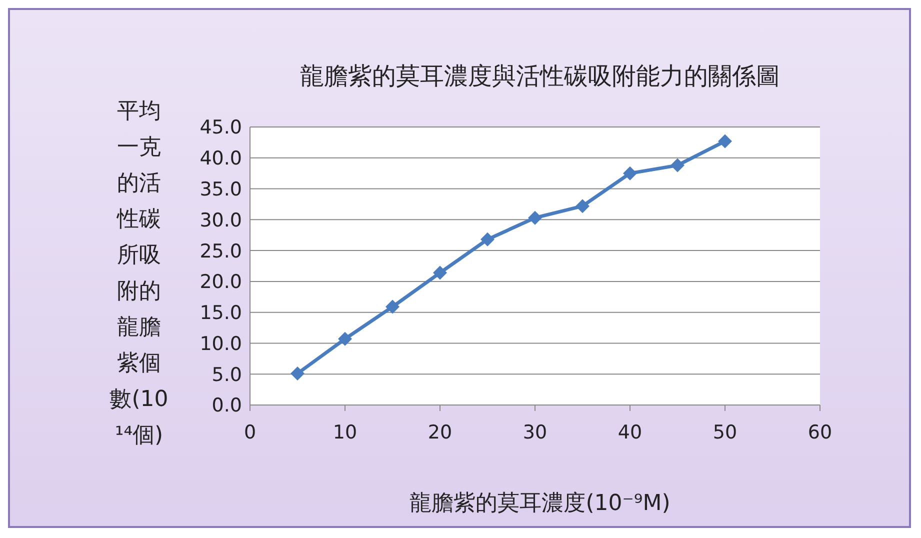  What do you see at coordinates (221, 313) in the screenshot?
I see `y-tick-label: 15.0` at bounding box center [221, 313].